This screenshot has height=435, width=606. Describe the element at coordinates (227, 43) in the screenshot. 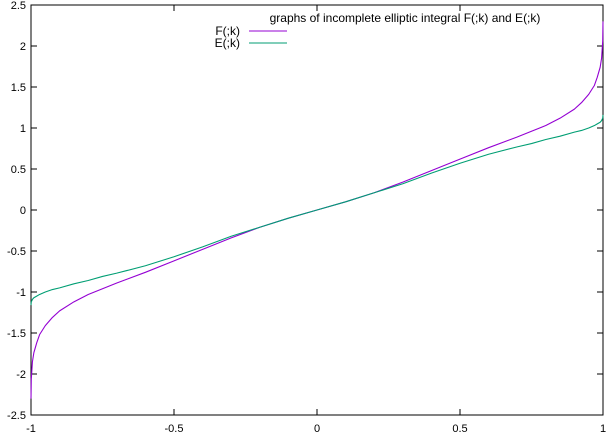

I see `legend-label: E(;k)` at that location.